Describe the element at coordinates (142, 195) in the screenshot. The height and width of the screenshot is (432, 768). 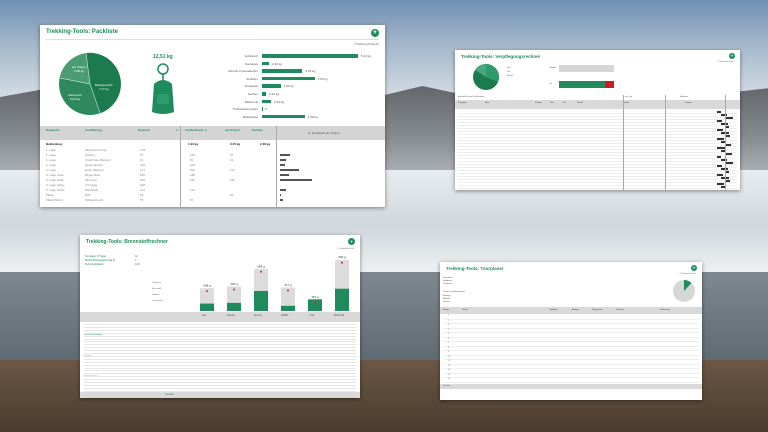
I see `table-cell: 26` at that location.